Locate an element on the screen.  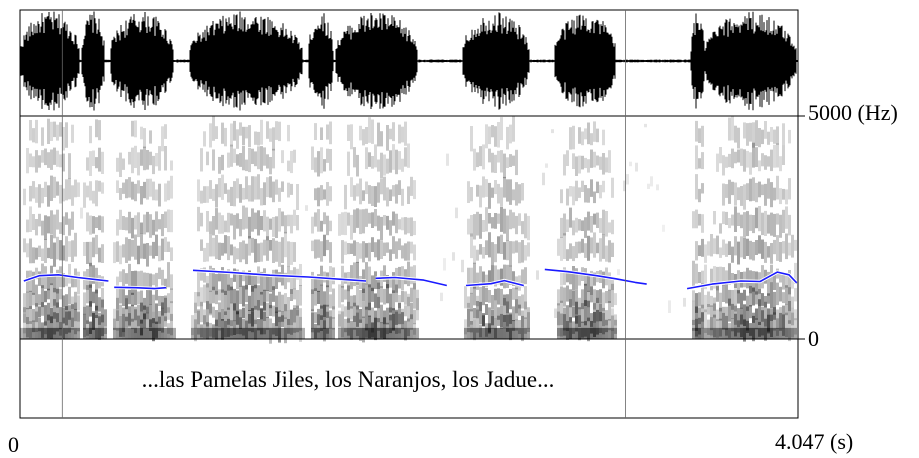
time-end-label: 4.047 (s) is located at coordinates (814, 441).